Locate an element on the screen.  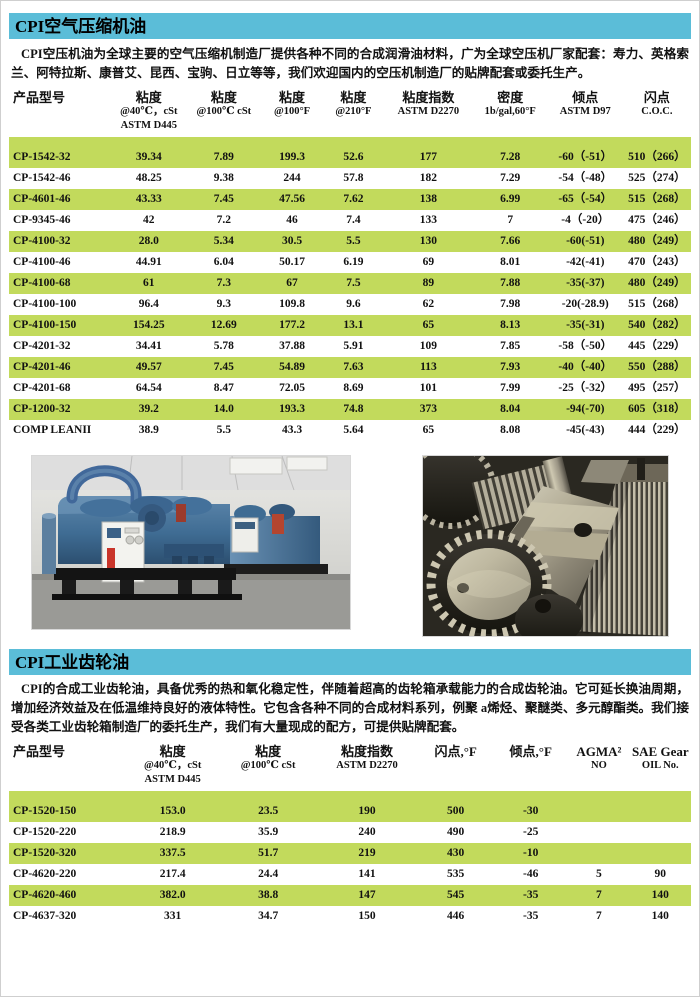
cell-value: 515（268） is located at coordinates (656, 199).